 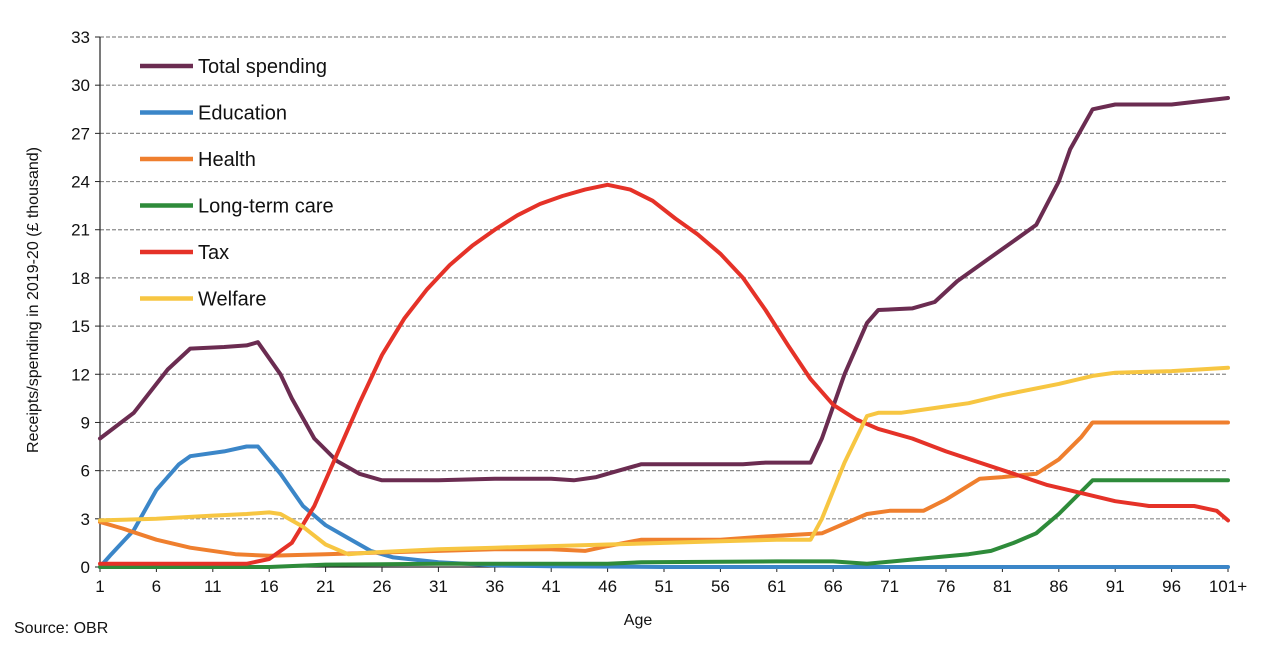 What do you see at coordinates (946, 586) in the screenshot?
I see `x-tick-label: 76` at bounding box center [946, 586].